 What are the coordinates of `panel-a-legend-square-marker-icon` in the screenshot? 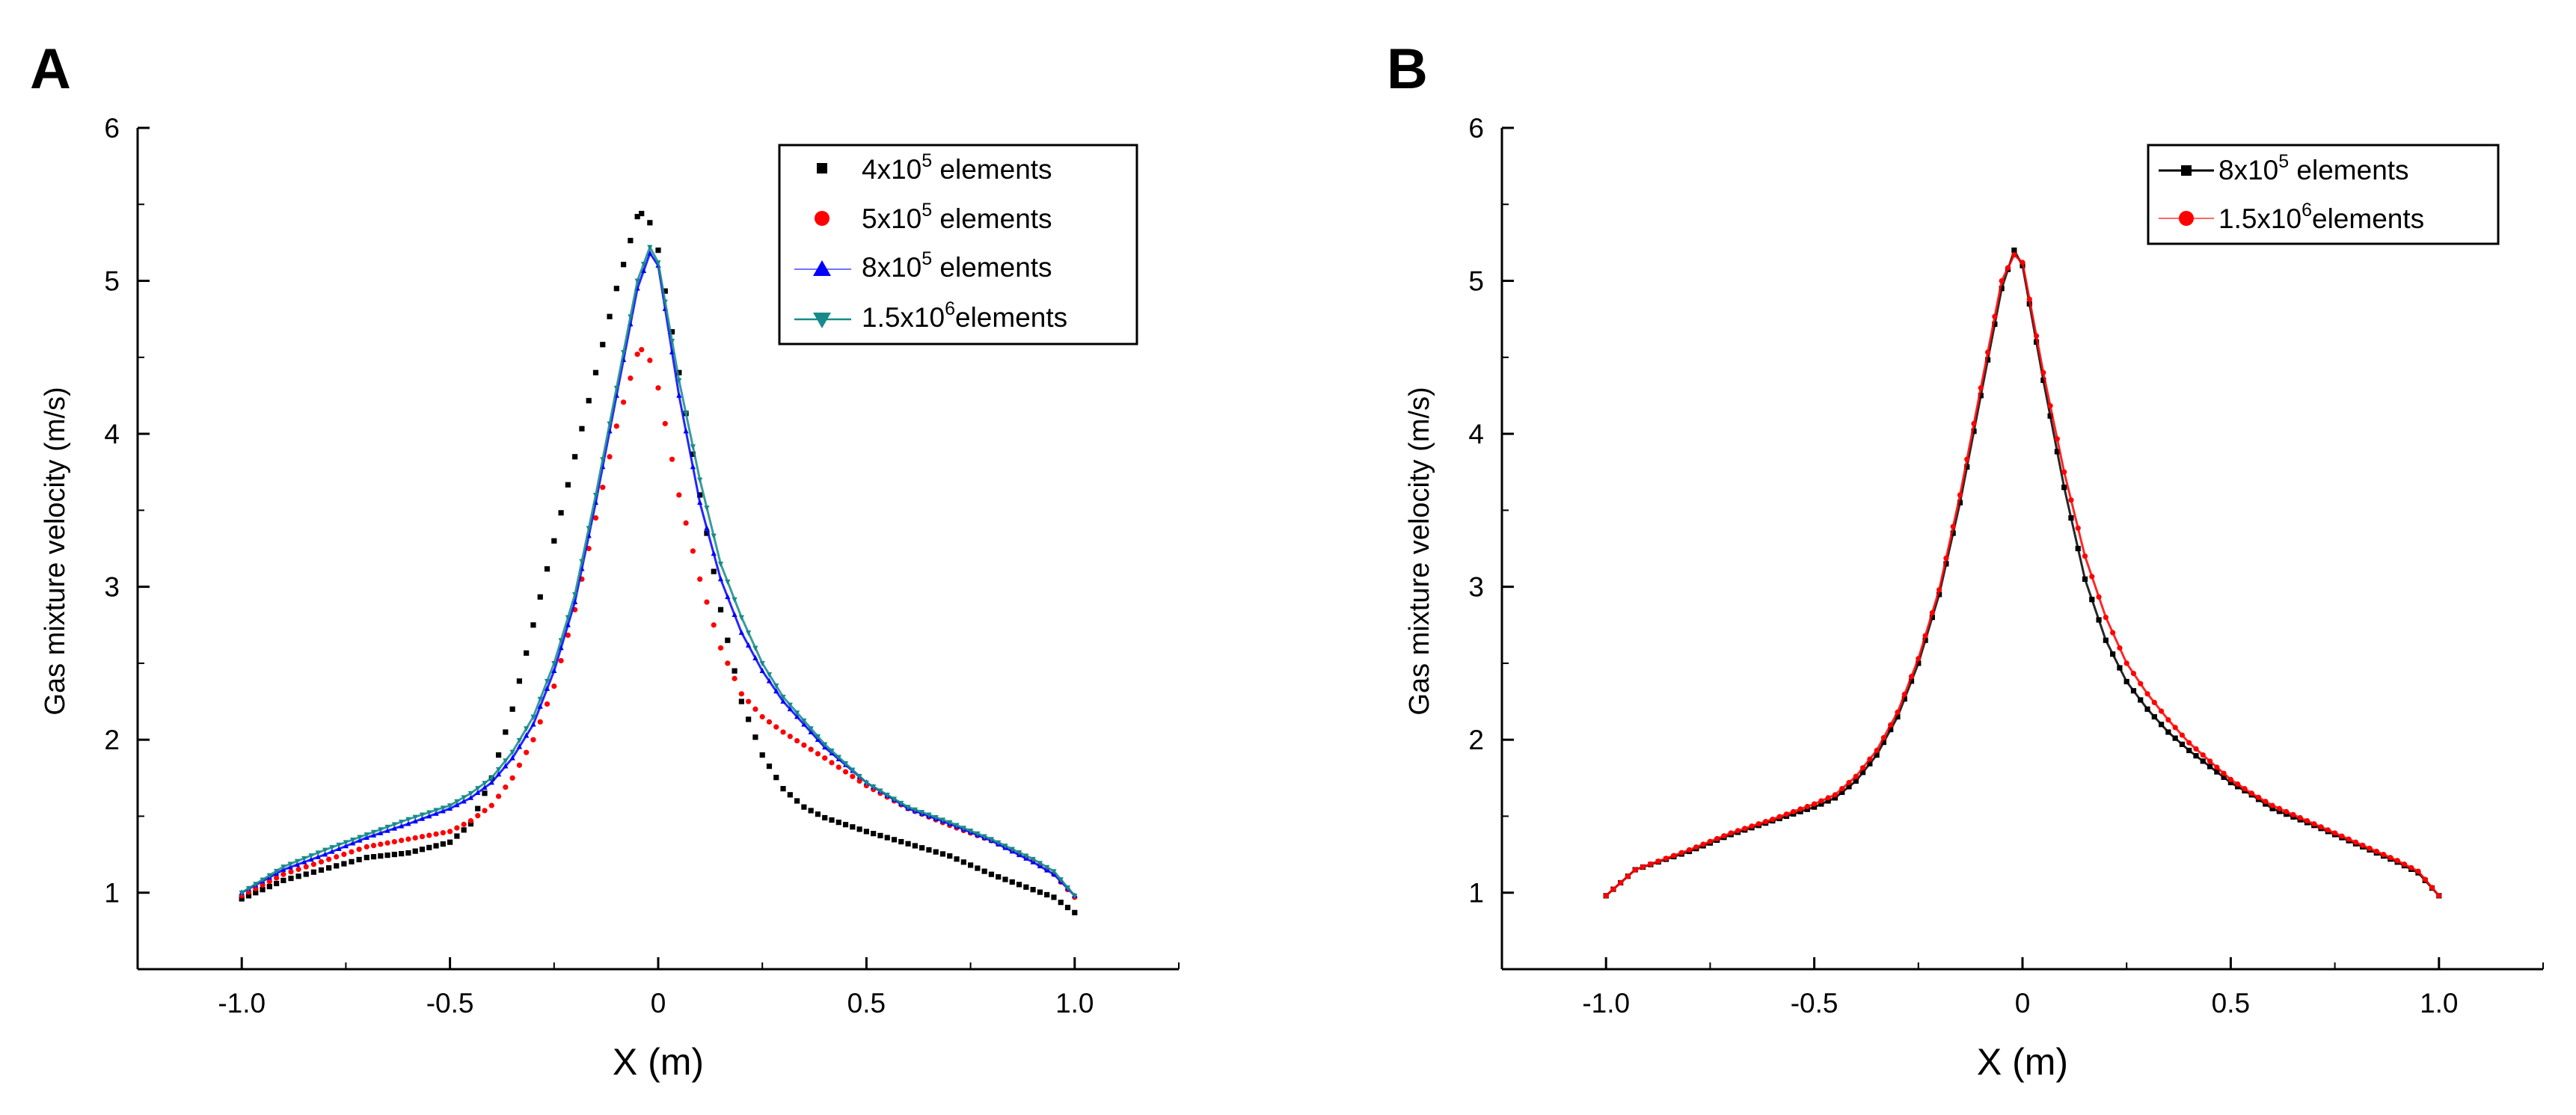 It's located at (822, 168).